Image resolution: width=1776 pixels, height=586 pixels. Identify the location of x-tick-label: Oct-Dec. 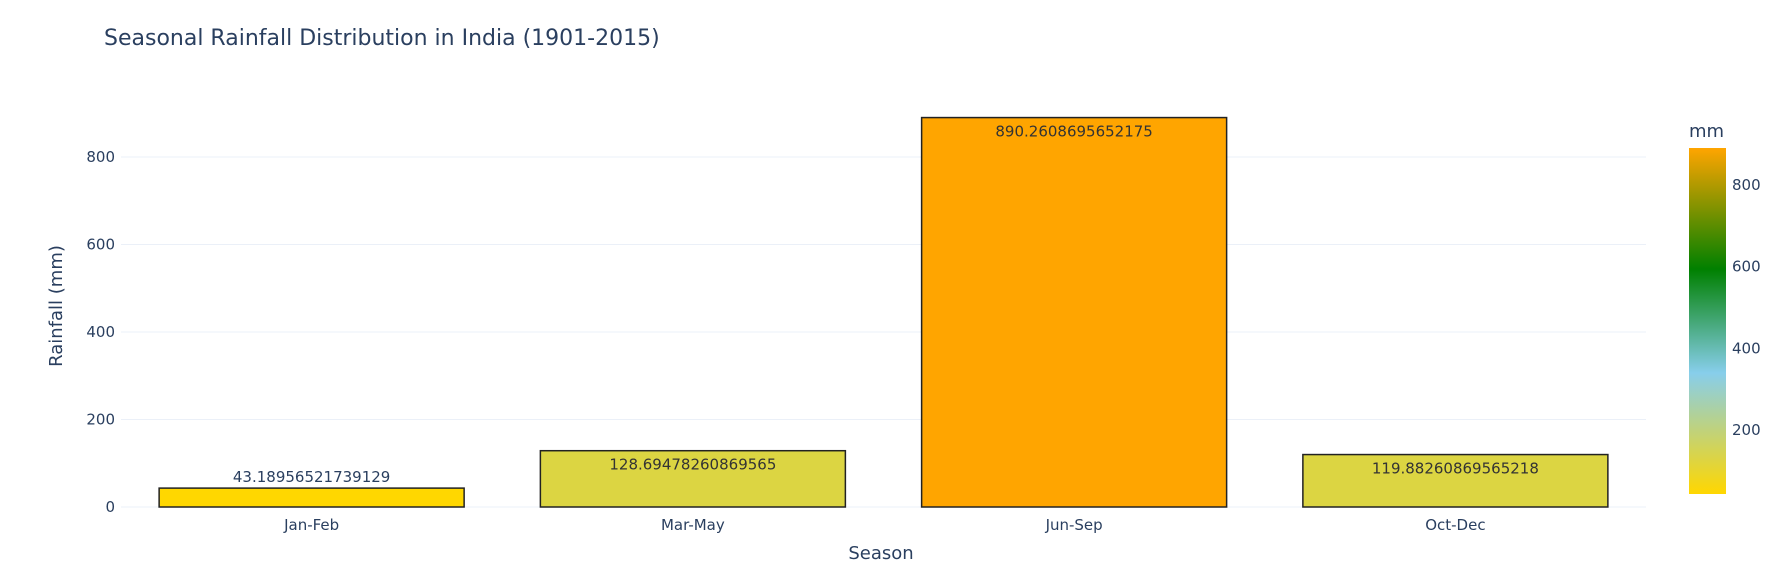
(1455, 525).